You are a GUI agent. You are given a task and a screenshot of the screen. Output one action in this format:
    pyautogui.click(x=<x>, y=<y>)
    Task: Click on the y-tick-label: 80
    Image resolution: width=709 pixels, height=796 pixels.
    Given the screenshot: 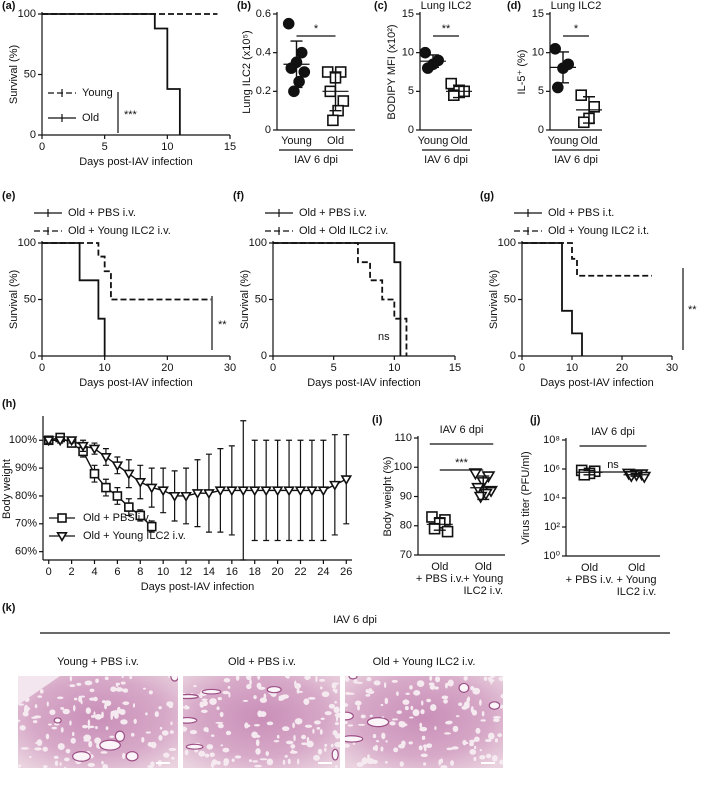 What is the action you would take?
    pyautogui.click(x=406, y=526)
    